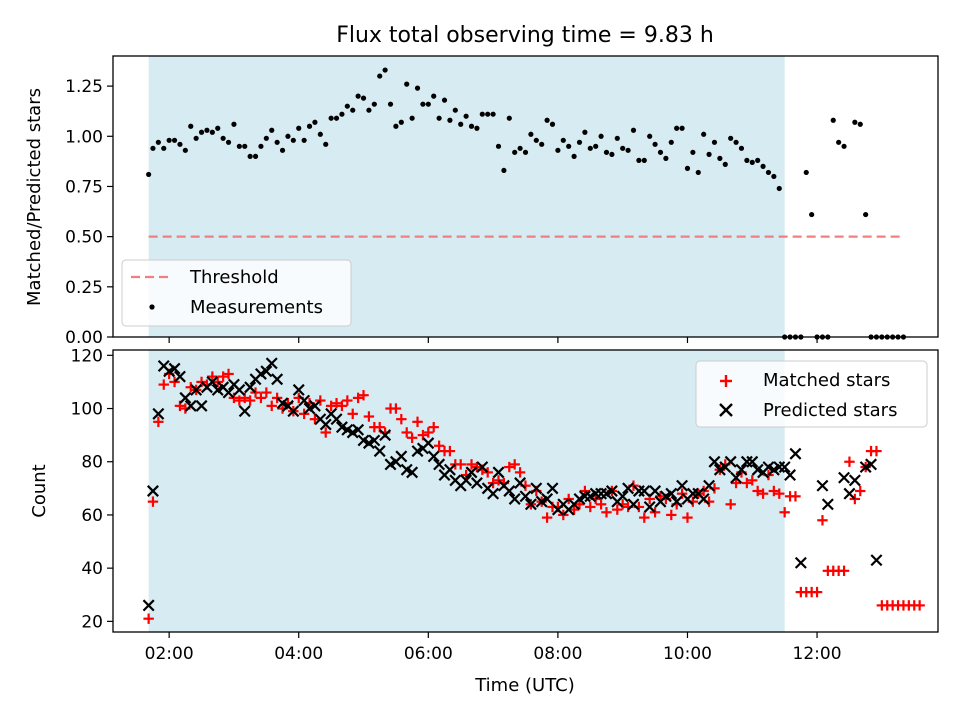 This screenshot has height=720, width=960. What do you see at coordinates (234, 277) in the screenshot?
I see `threshold-legend-label: Threshold` at bounding box center [234, 277].